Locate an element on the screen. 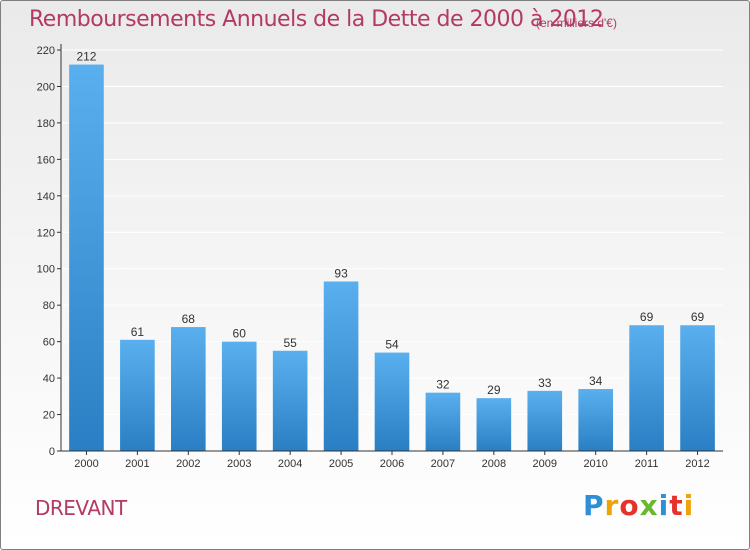 The height and width of the screenshot is (550, 750). value-label-2011: 69 is located at coordinates (647, 317).